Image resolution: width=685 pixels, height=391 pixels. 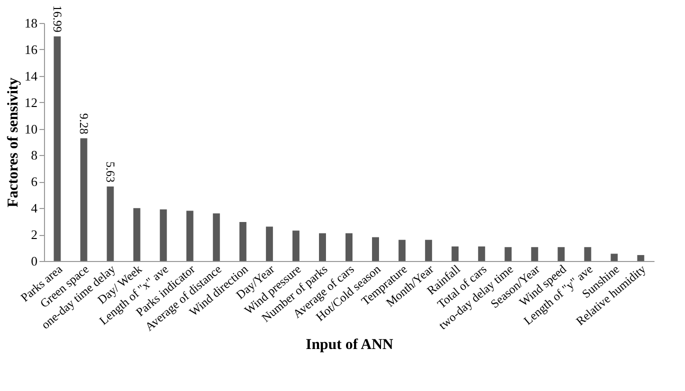 I want to click on y-tick-label: 16, so click(x=31, y=49).